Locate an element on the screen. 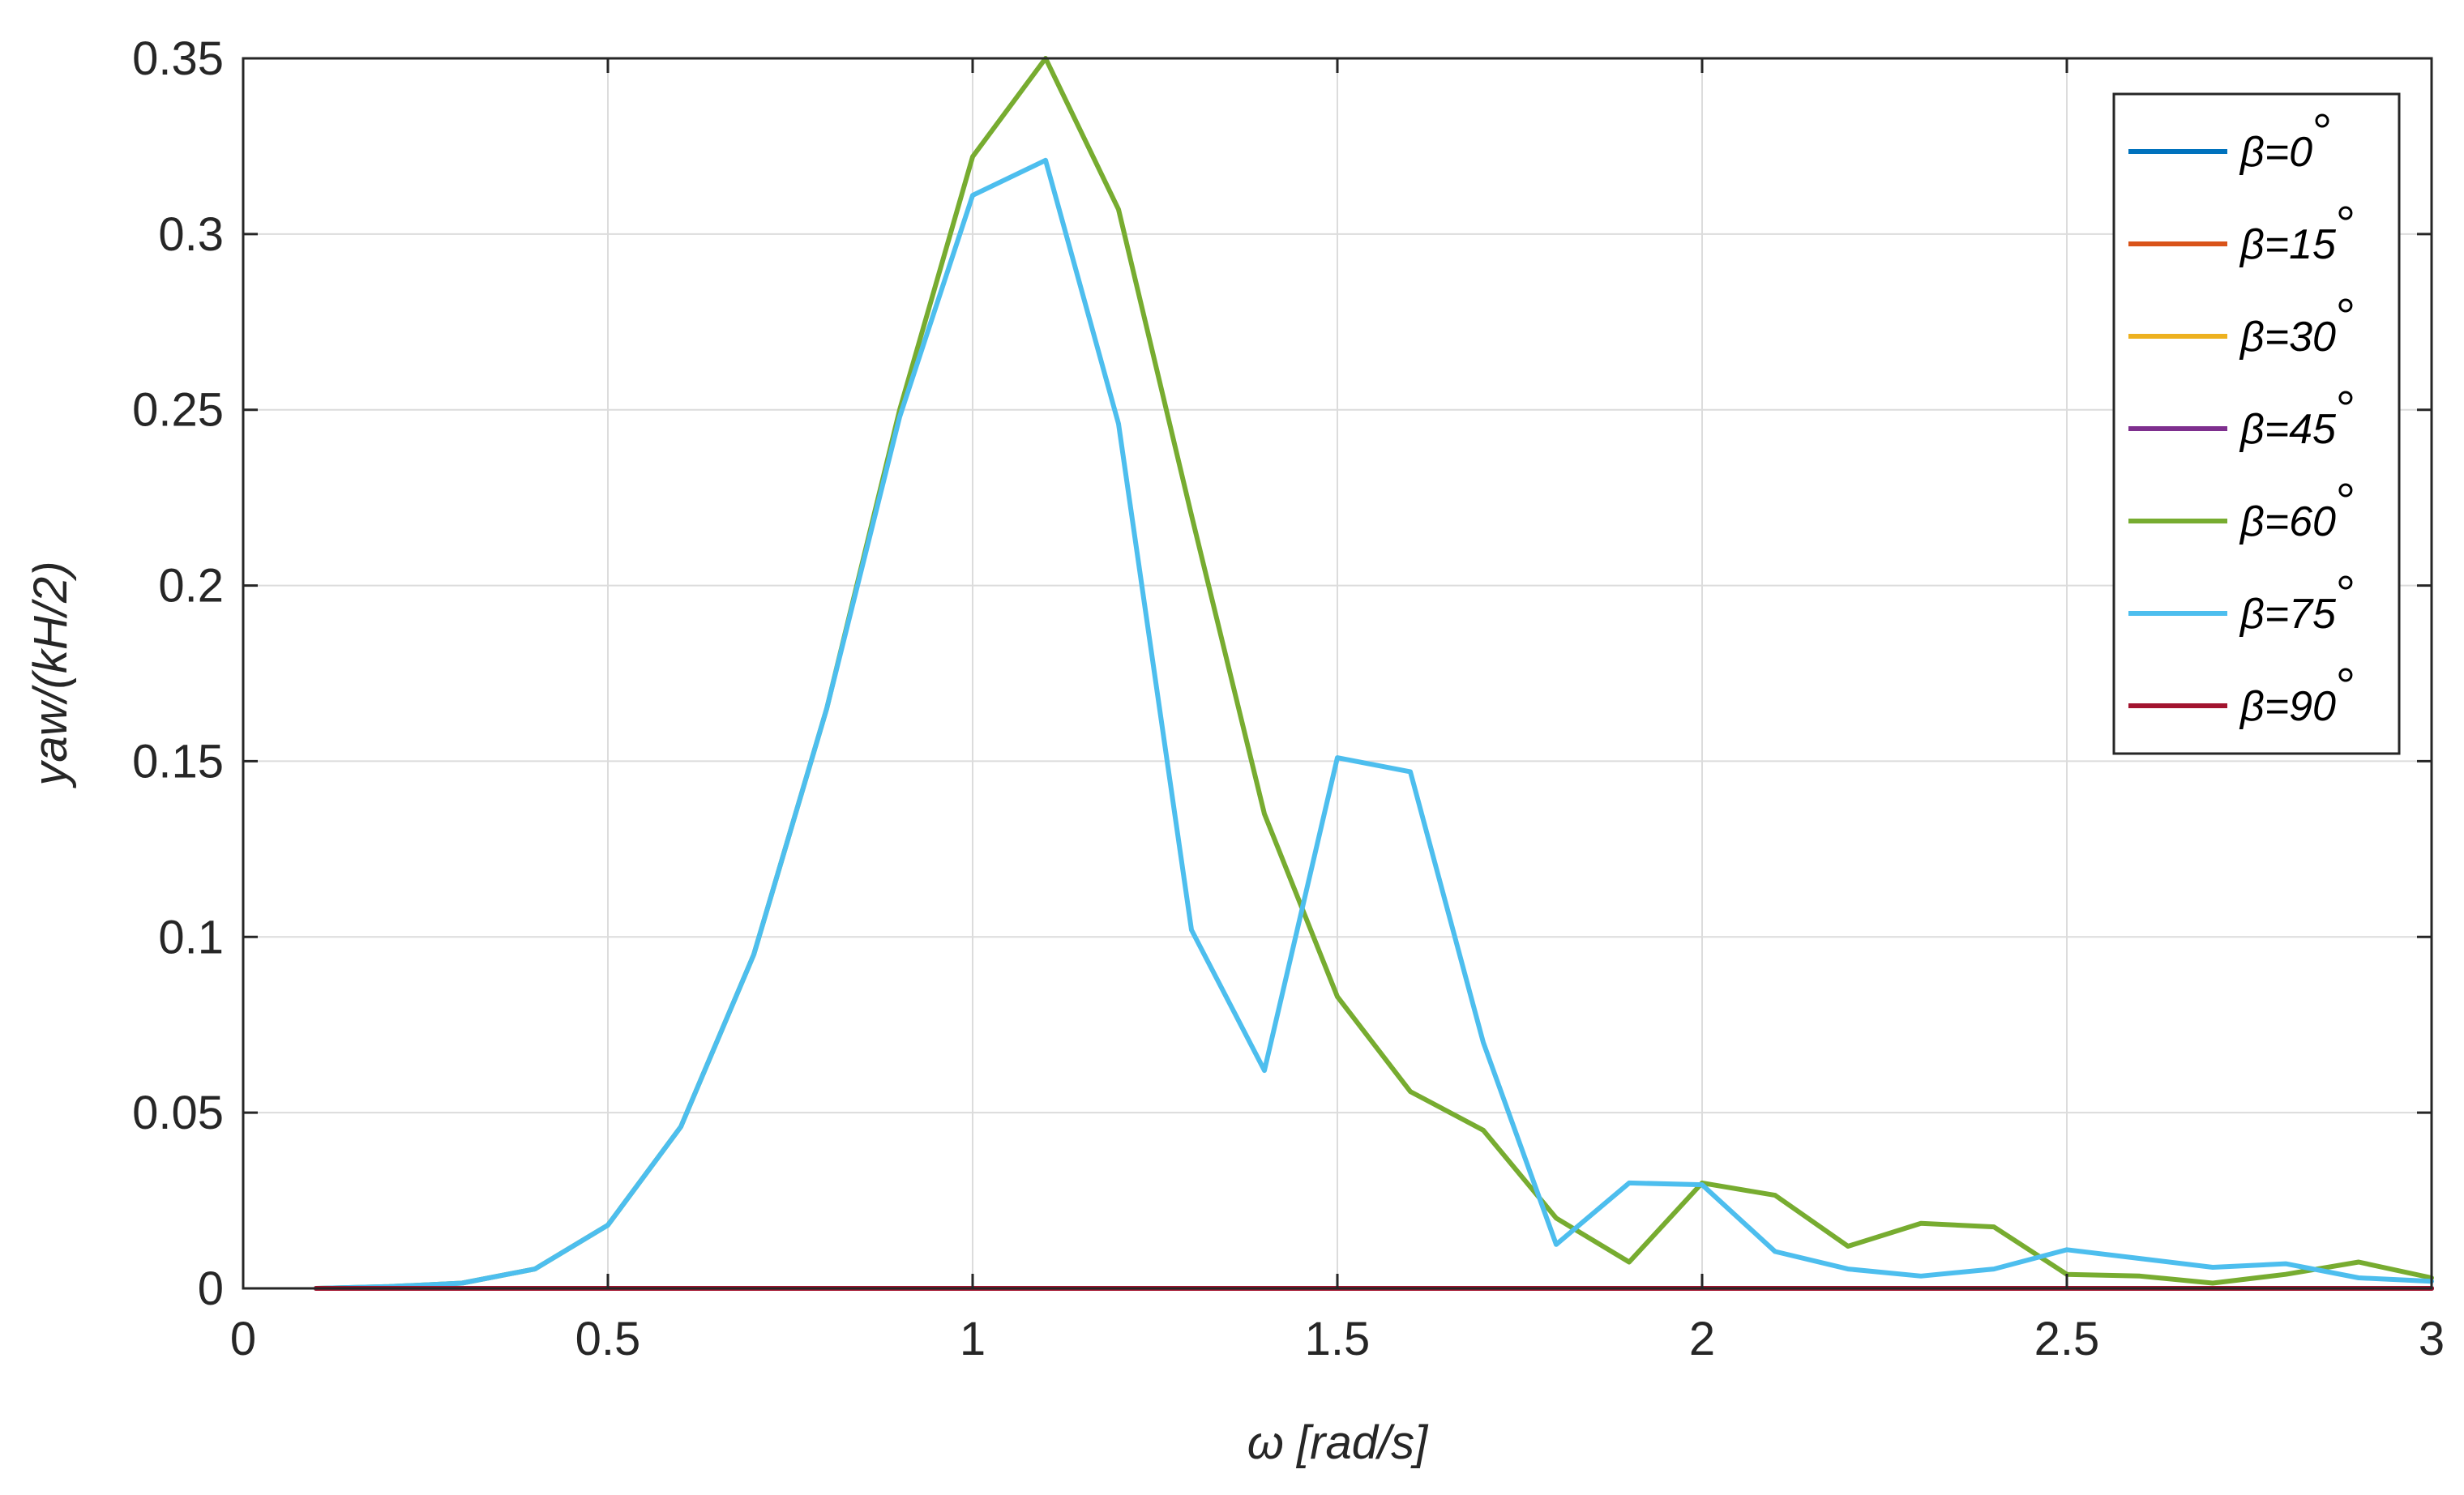 Image resolution: width=2464 pixels, height=1495 pixels. y-tick-label: 0.05 is located at coordinates (178, 1113).